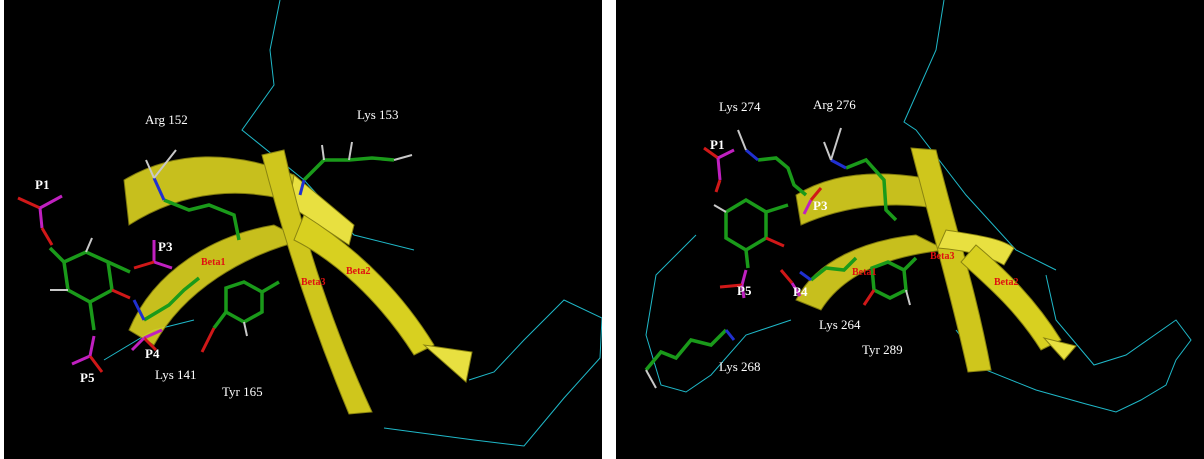 This screenshot has width=1204, height=459. I want to click on residue-label-lys141: Lys 141, so click(176, 374).